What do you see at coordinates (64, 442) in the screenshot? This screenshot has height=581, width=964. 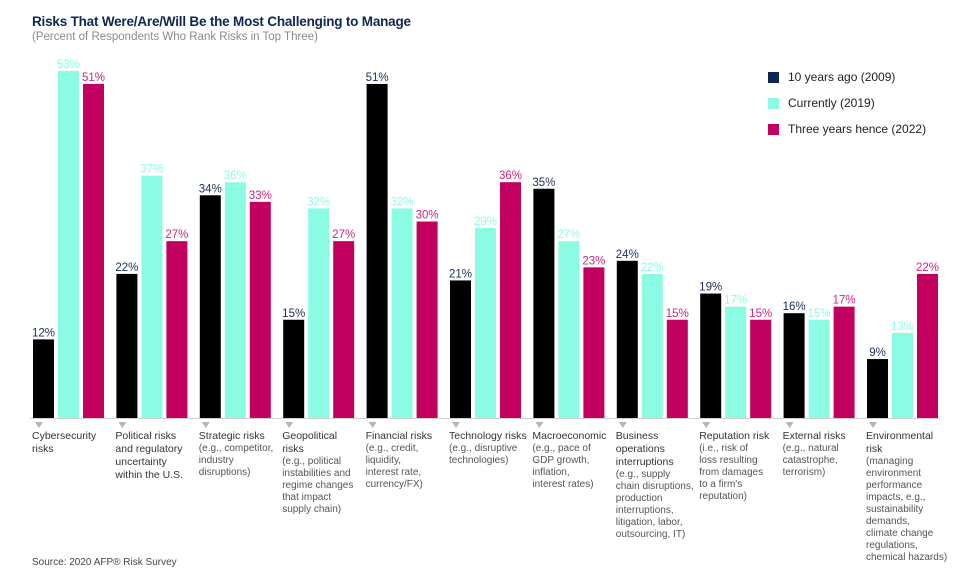 I see `category-label-main: Cybersecurity risks` at bounding box center [64, 442].